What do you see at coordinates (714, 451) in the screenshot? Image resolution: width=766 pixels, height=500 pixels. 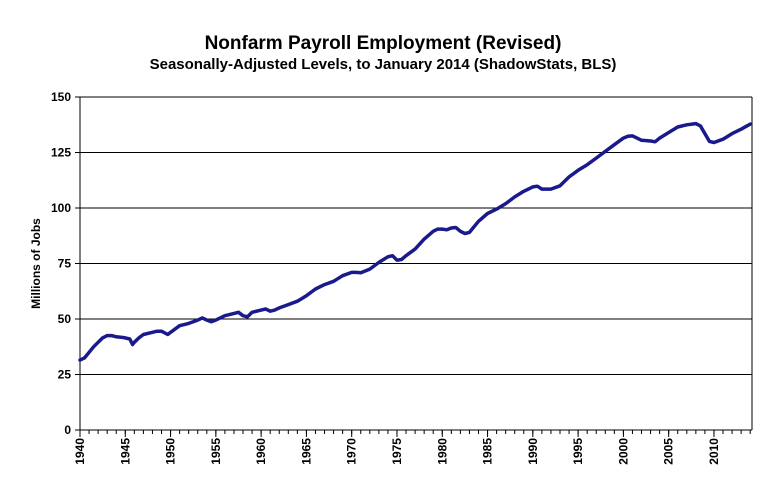 I see `x-tick-label: 2010` at bounding box center [714, 451].